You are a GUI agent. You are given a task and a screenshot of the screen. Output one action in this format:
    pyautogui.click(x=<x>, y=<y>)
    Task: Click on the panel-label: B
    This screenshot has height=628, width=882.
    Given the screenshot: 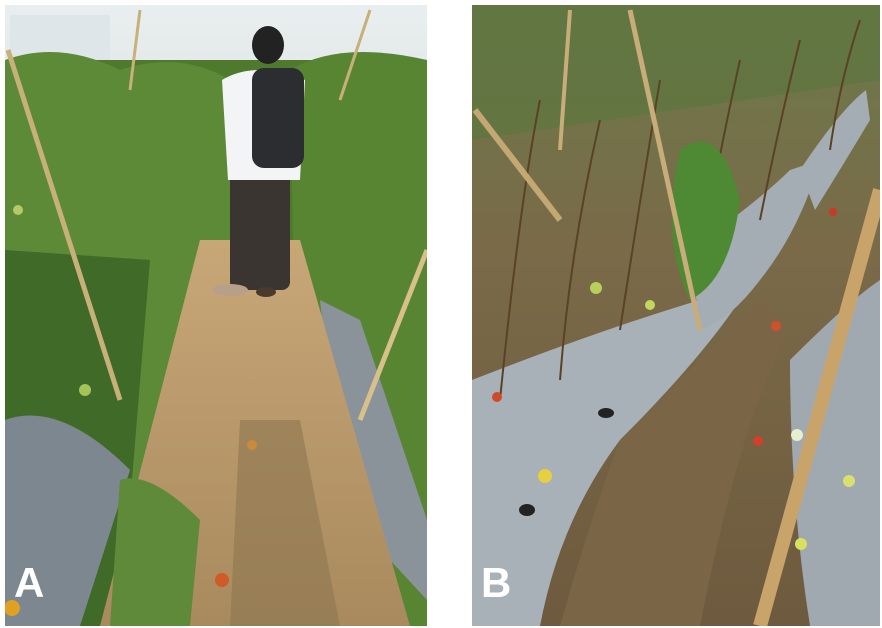 What is the action you would take?
    pyautogui.click(x=496, y=582)
    